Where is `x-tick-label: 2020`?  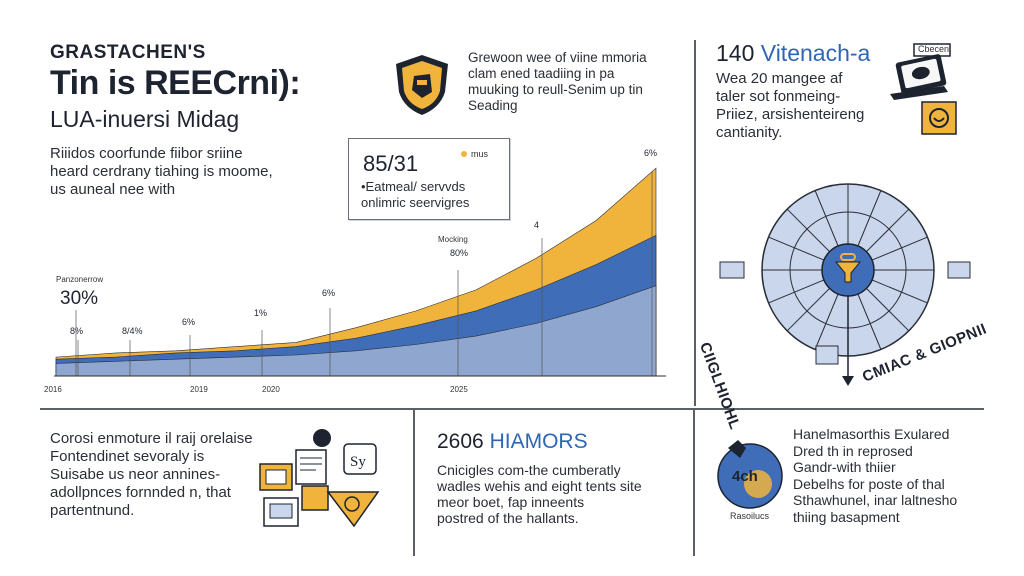
x-tick-label: 2020 is located at coordinates (271, 389).